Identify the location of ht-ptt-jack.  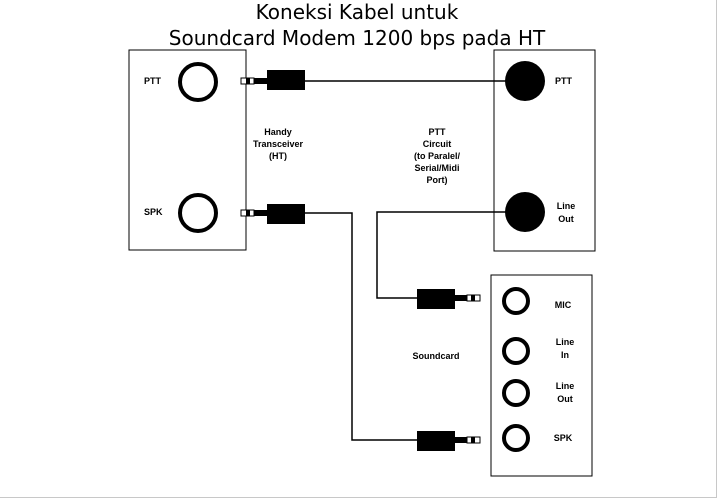
(198, 82).